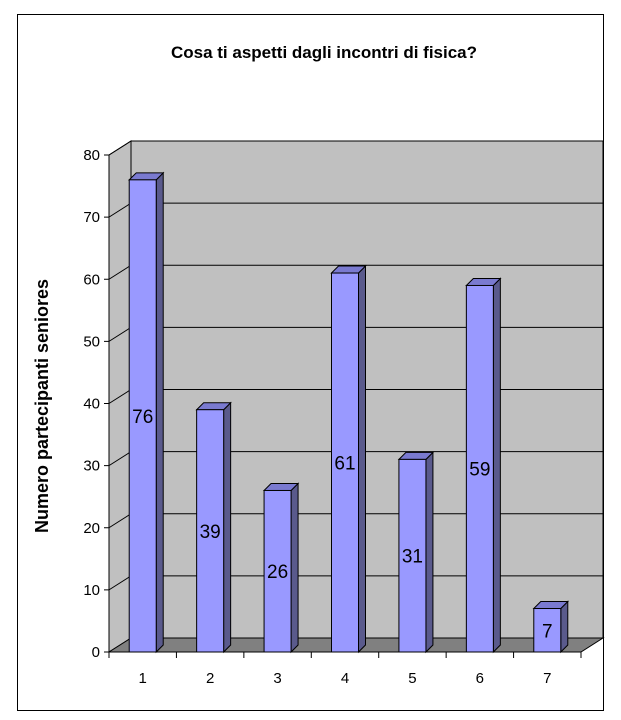 Image resolution: width=621 pixels, height=720 pixels. What do you see at coordinates (91, 466) in the screenshot?
I see `y-tick-label: 30` at bounding box center [91, 466].